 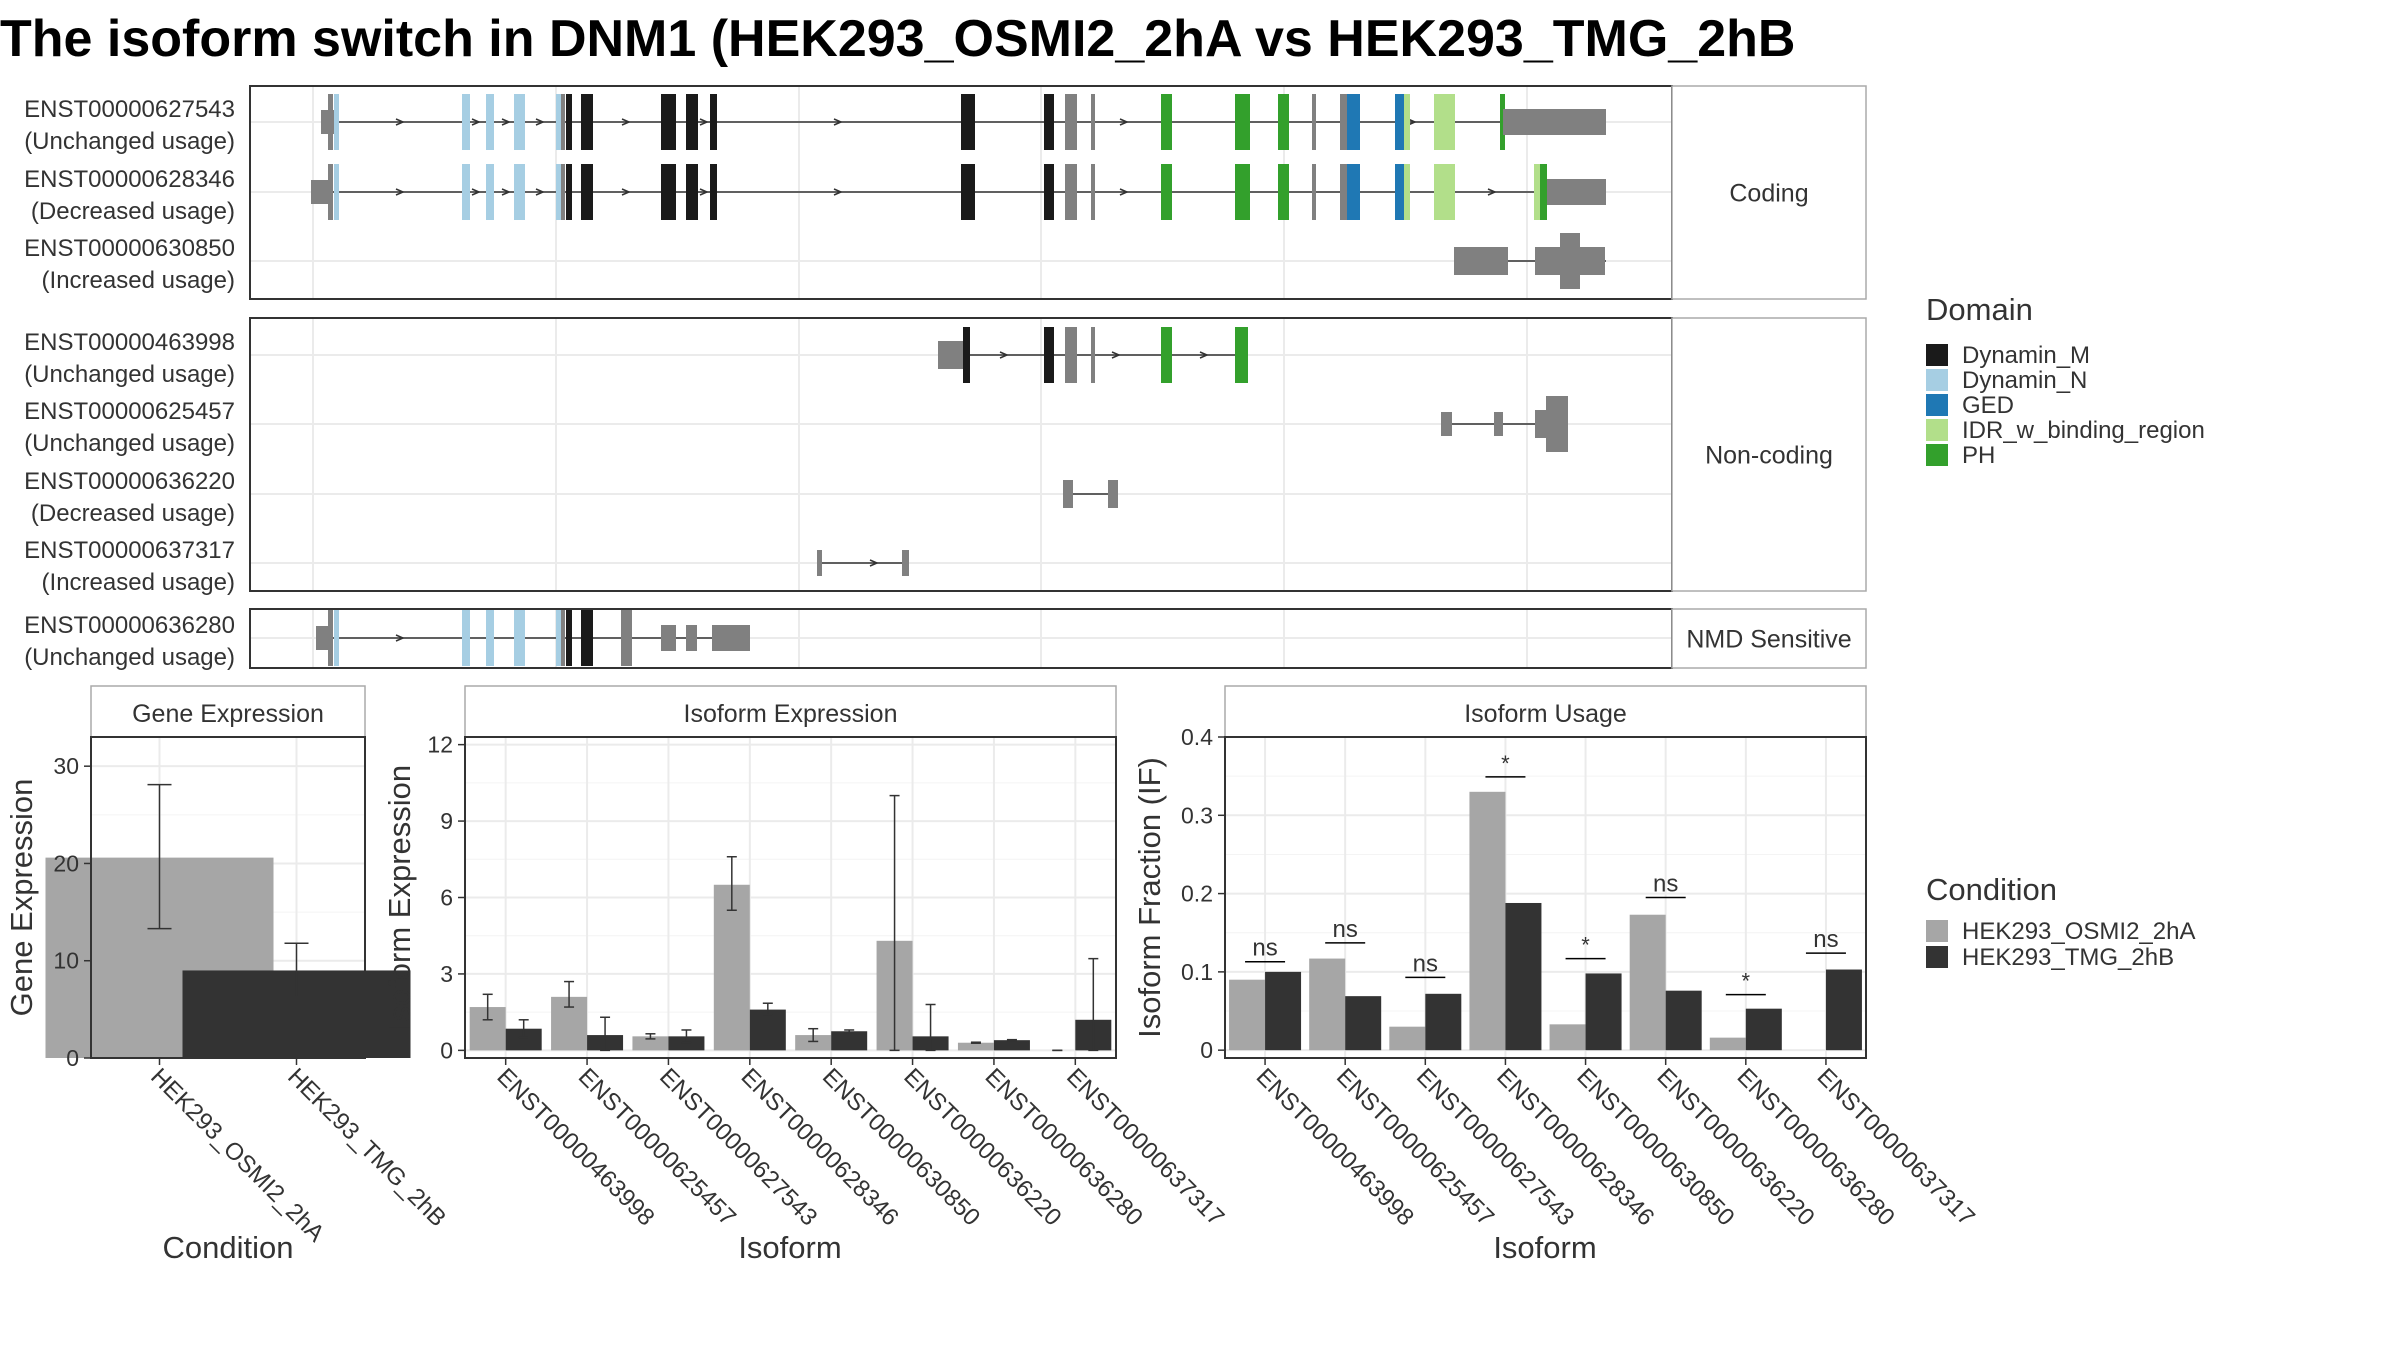 What do you see at coordinates (1407, 192) in the screenshot?
I see `exon-idr_w_binding_region` at bounding box center [1407, 192].